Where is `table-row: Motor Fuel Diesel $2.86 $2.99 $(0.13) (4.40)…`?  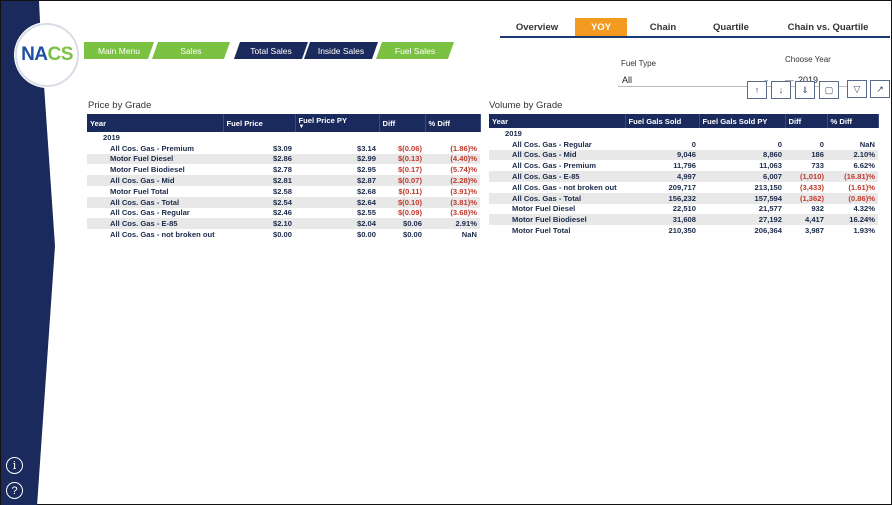 table-row: Motor Fuel Diesel $2.86 $2.99 $(0.13) (4.40)… is located at coordinates (283, 159).